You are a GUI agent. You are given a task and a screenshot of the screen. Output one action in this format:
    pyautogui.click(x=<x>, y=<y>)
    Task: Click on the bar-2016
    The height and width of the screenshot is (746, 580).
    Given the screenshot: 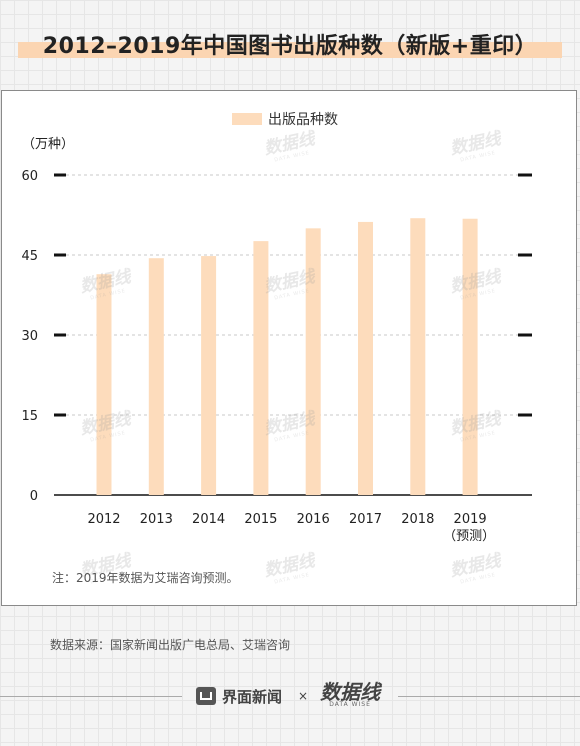 What is the action you would take?
    pyautogui.click(x=313, y=362)
    